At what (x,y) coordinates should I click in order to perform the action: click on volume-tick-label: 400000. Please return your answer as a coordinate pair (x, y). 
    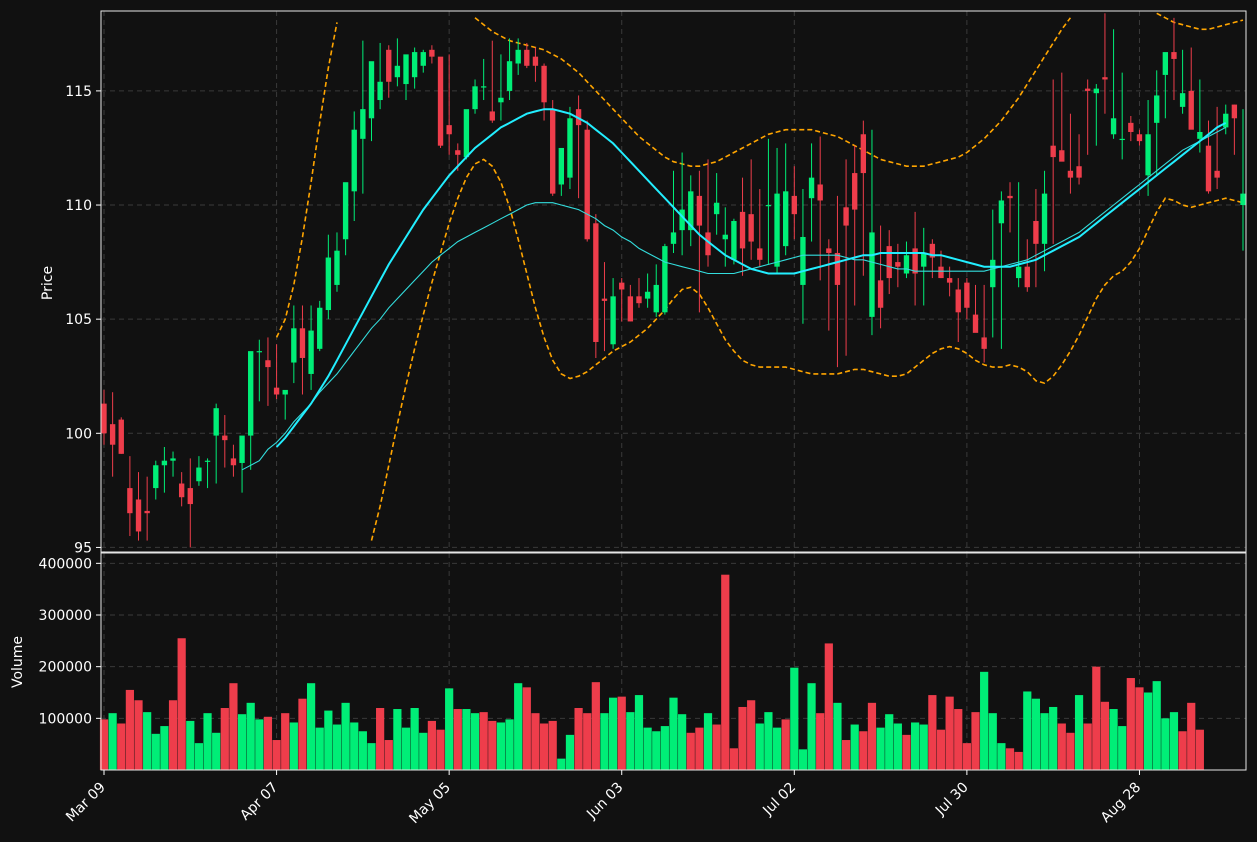
    Looking at the image, I should click on (65, 564).